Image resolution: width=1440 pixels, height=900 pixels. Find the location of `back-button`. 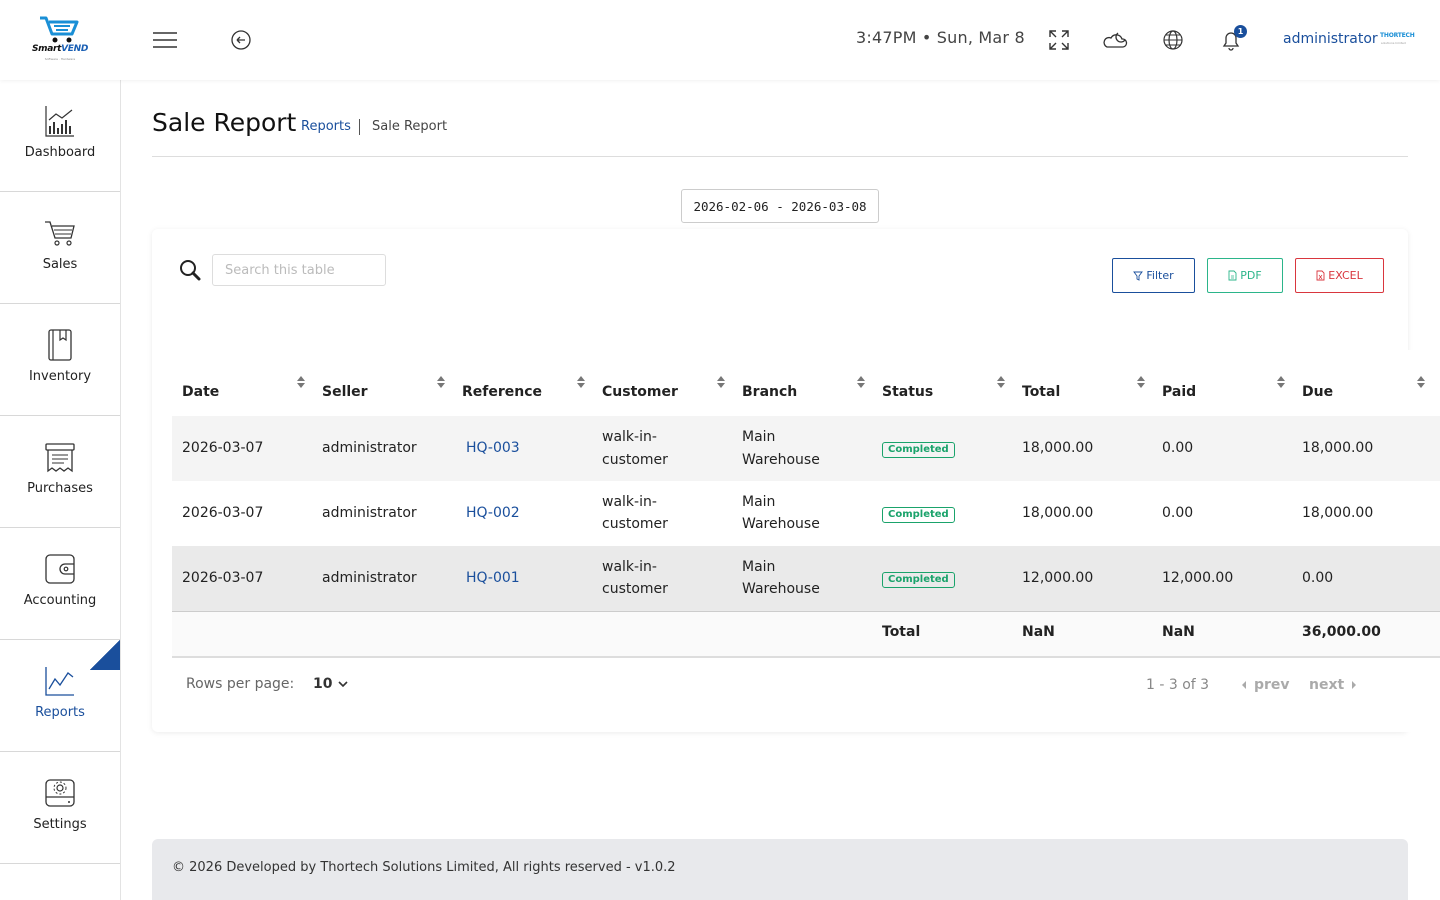

back-button is located at coordinates (241, 40).